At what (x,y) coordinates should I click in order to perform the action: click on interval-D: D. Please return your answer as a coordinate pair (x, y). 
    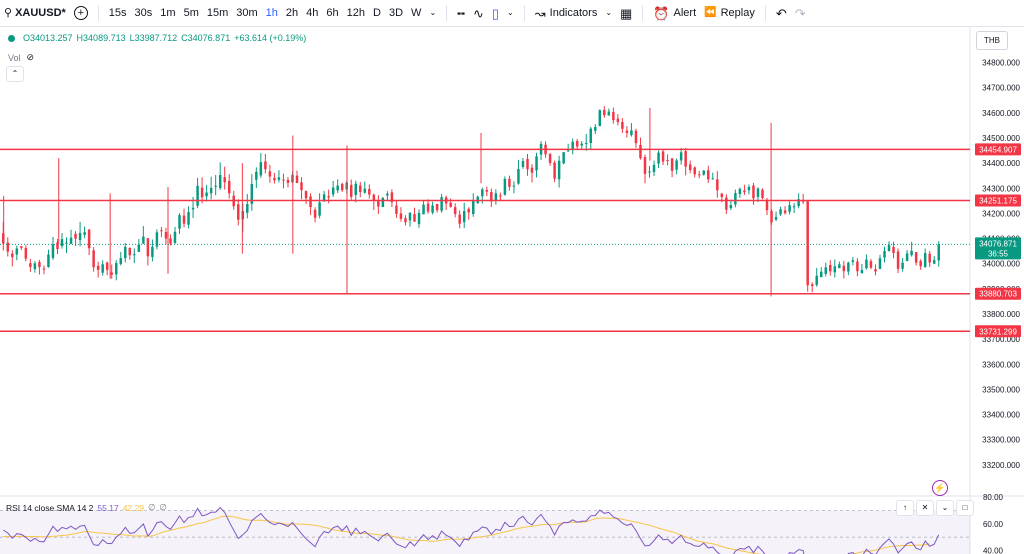
    Looking at the image, I should click on (377, 13).